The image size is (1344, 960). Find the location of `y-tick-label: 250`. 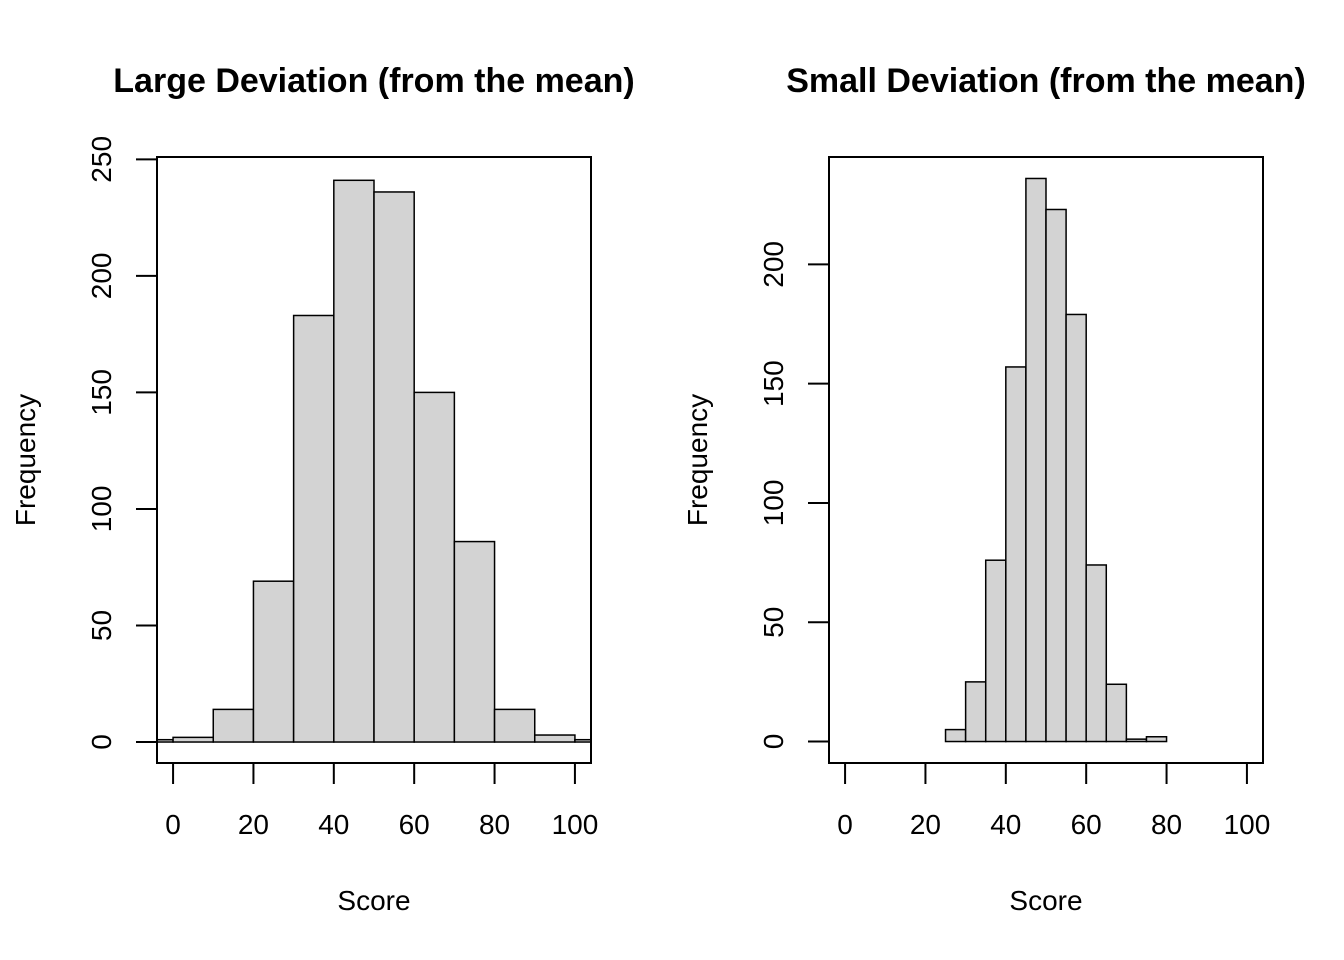

y-tick-label: 250 is located at coordinates (101, 159).